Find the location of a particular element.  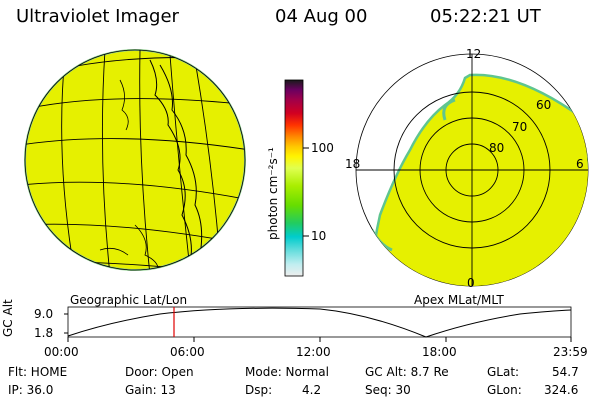

glat-label: GLat: is located at coordinates (503, 372).